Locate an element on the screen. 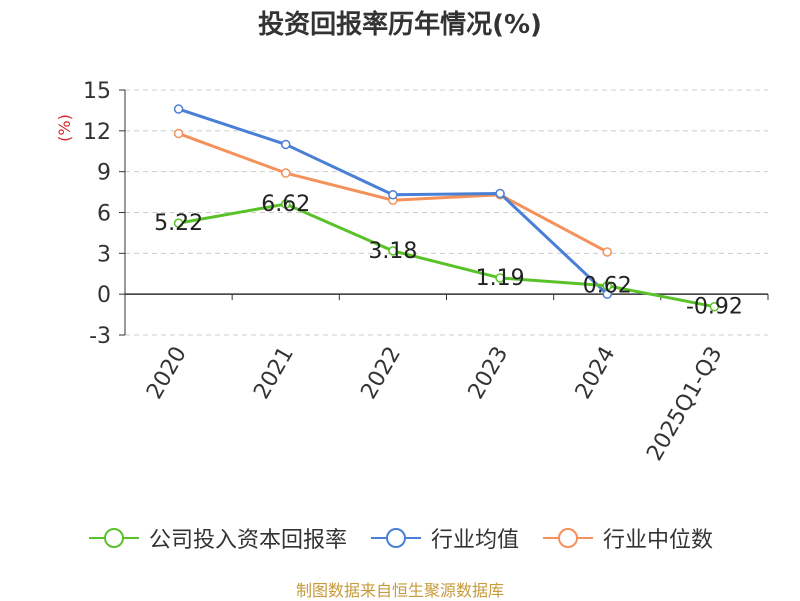  legend-item-industry-mean: 行业均值 is located at coordinates (444, 538).